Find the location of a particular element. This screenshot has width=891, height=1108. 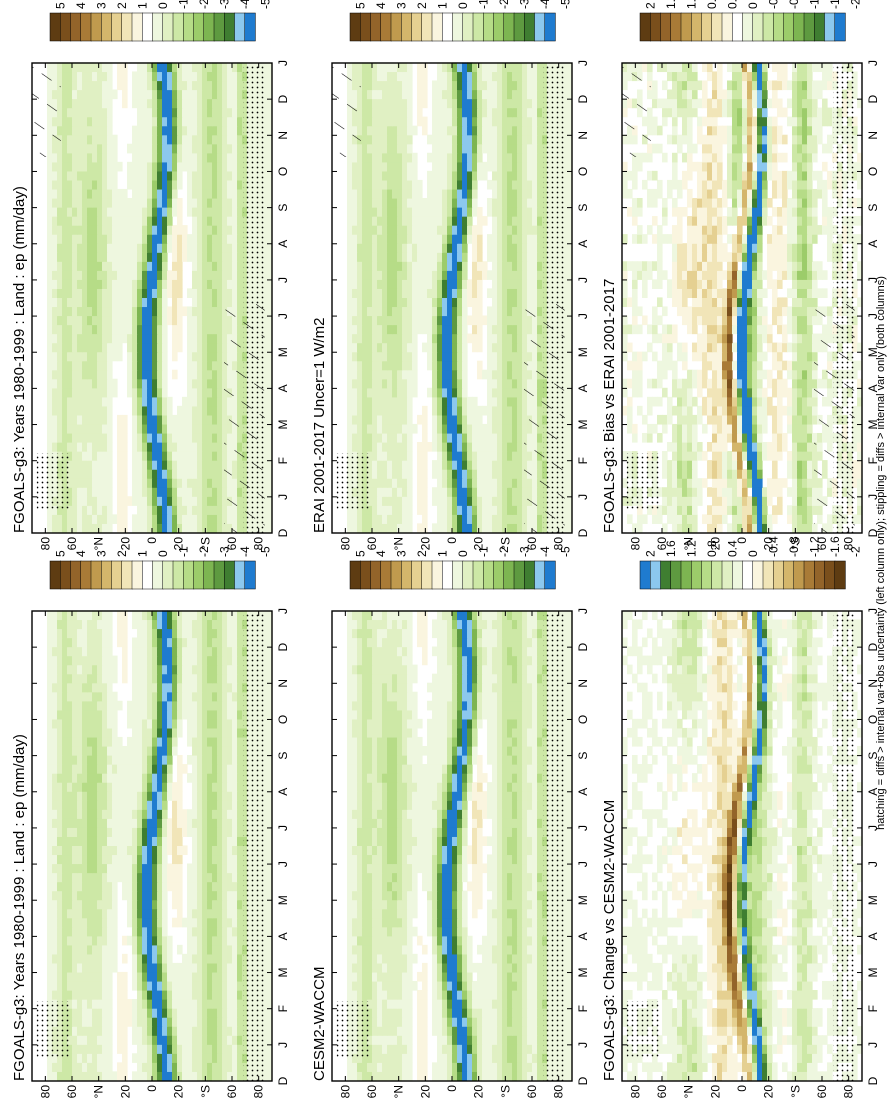

month-label: F is located at coordinates (283, 460).